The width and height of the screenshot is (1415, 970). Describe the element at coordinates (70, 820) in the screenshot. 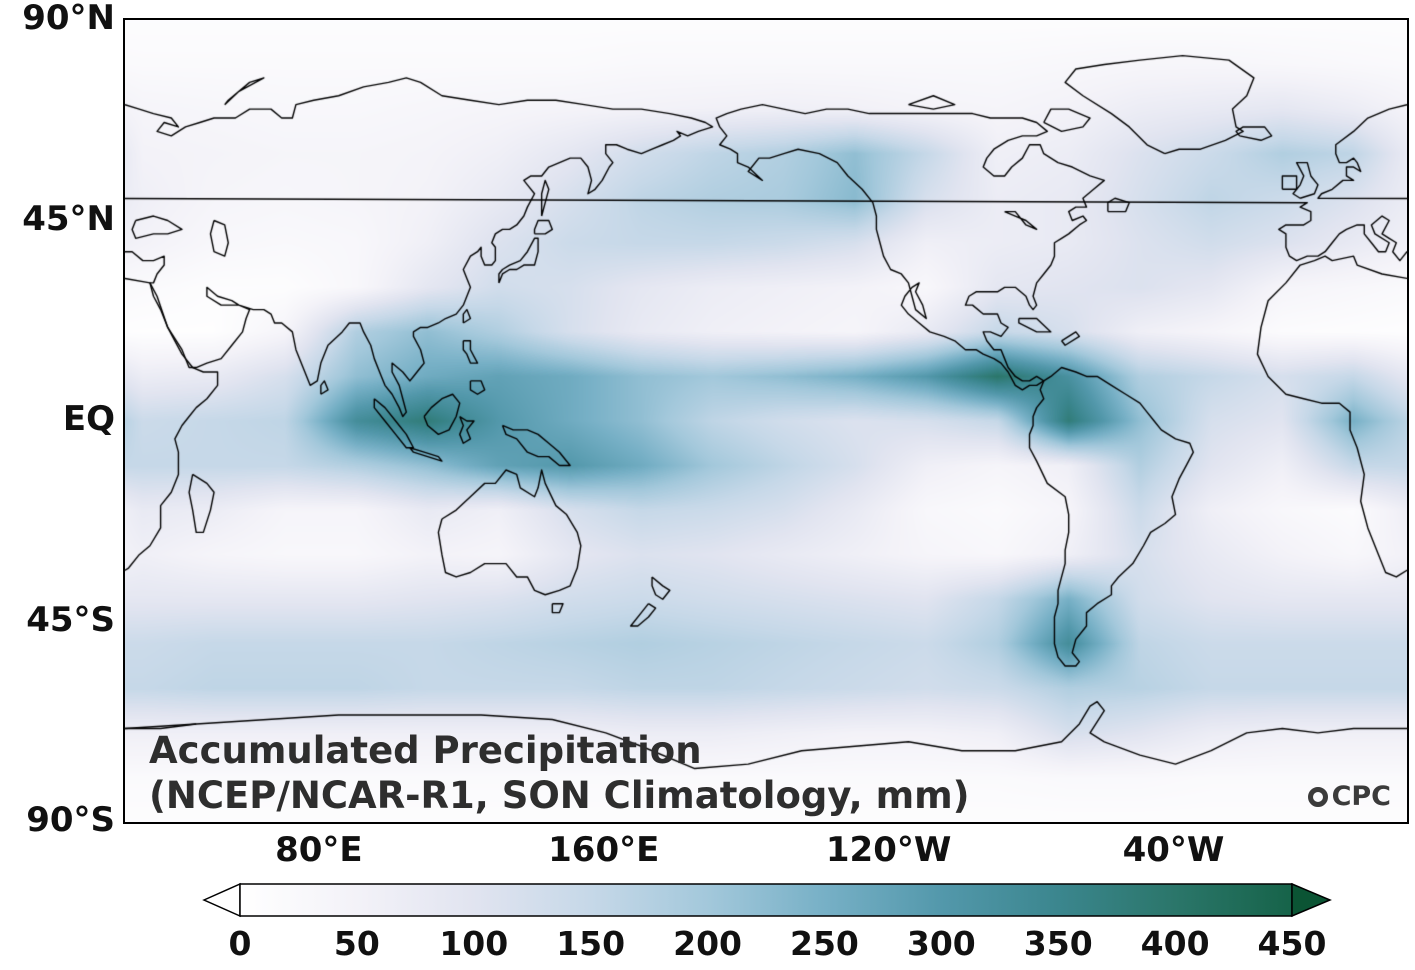

I see `y-tick-label: 90°S` at that location.